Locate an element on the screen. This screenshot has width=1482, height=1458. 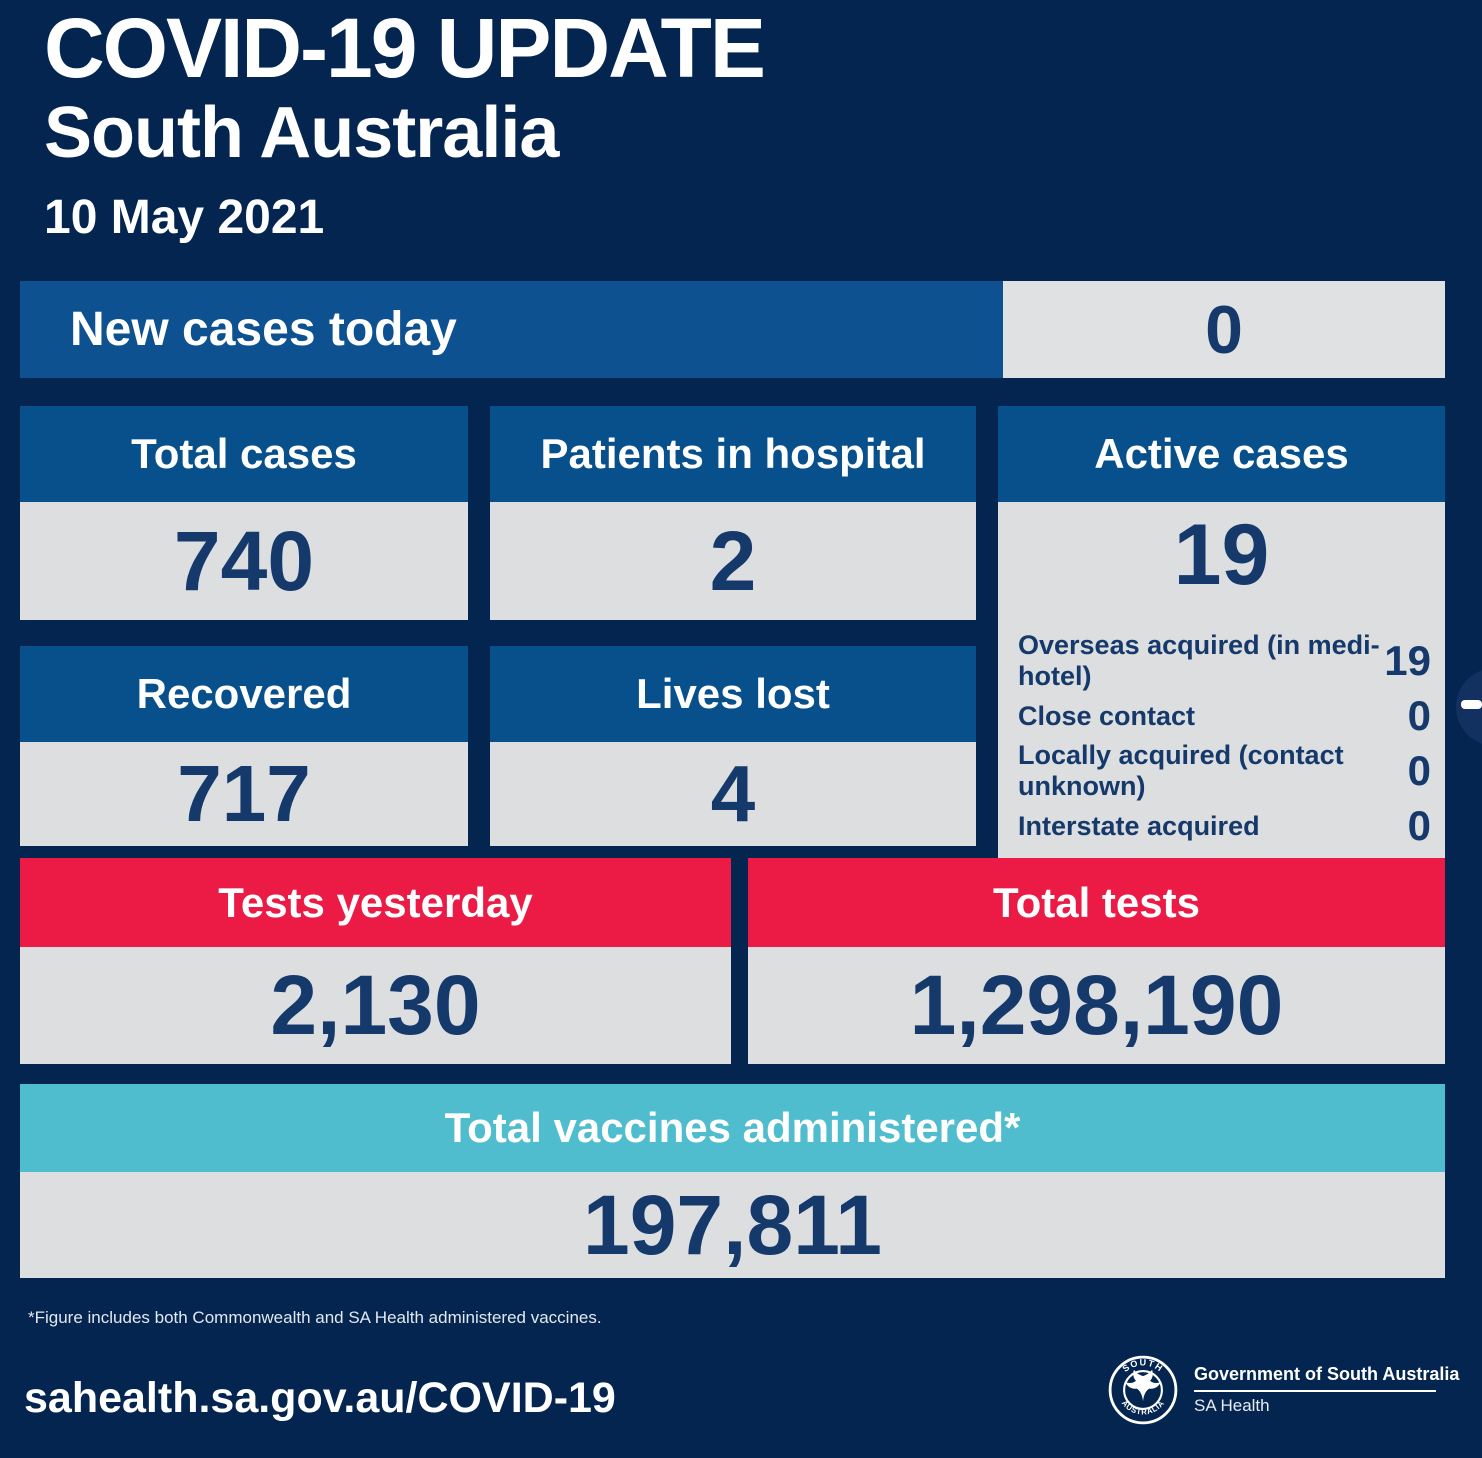
logo-text: Government of South Australia SA Health is located at coordinates (1326, 1390).